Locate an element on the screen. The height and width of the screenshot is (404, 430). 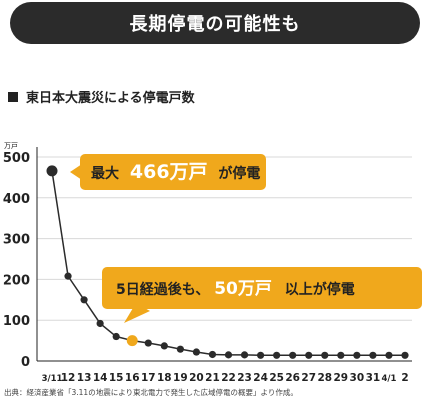
day5-callout-value: 50万戸 is located at coordinates (243, 289).